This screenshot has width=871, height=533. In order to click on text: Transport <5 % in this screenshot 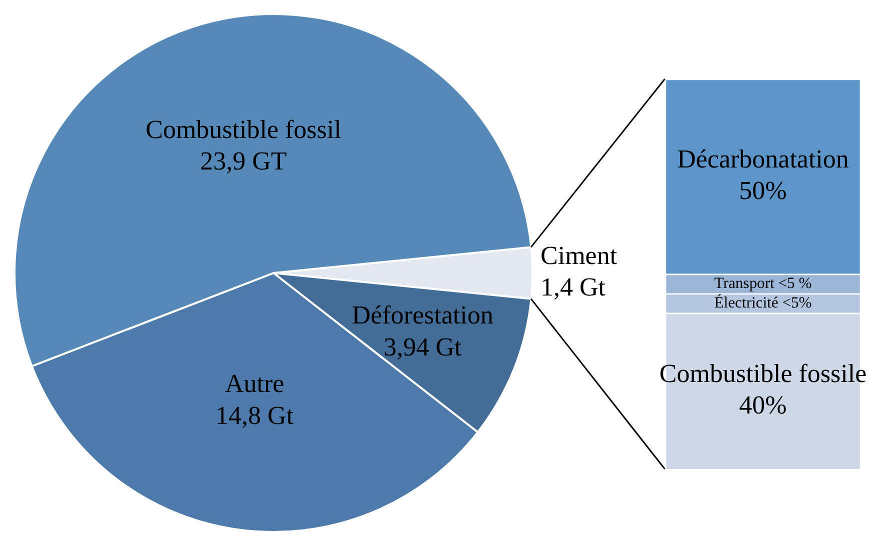, I will do `click(763, 283)`.